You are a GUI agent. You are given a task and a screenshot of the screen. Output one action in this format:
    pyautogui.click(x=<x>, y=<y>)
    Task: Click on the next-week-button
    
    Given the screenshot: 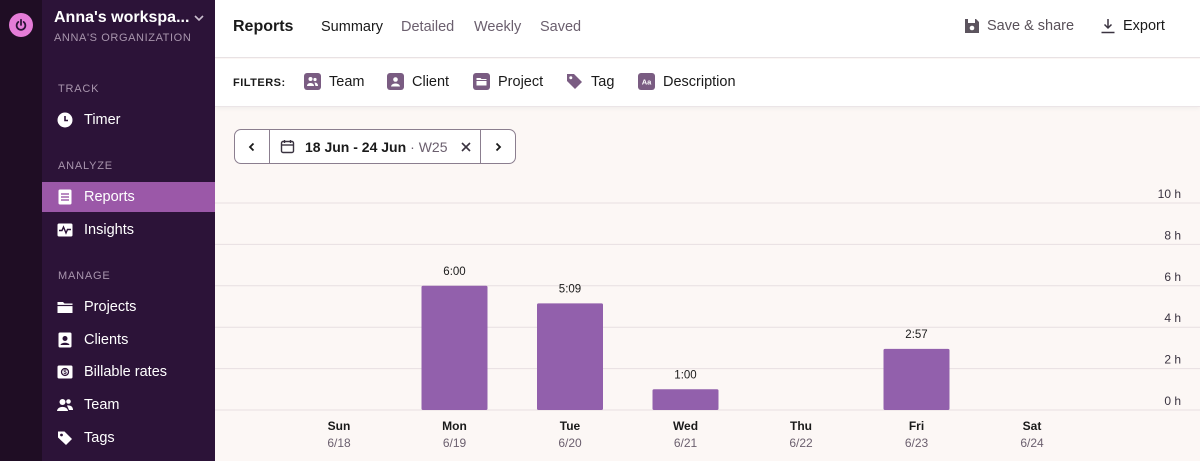 What is the action you would take?
    pyautogui.click(x=498, y=146)
    